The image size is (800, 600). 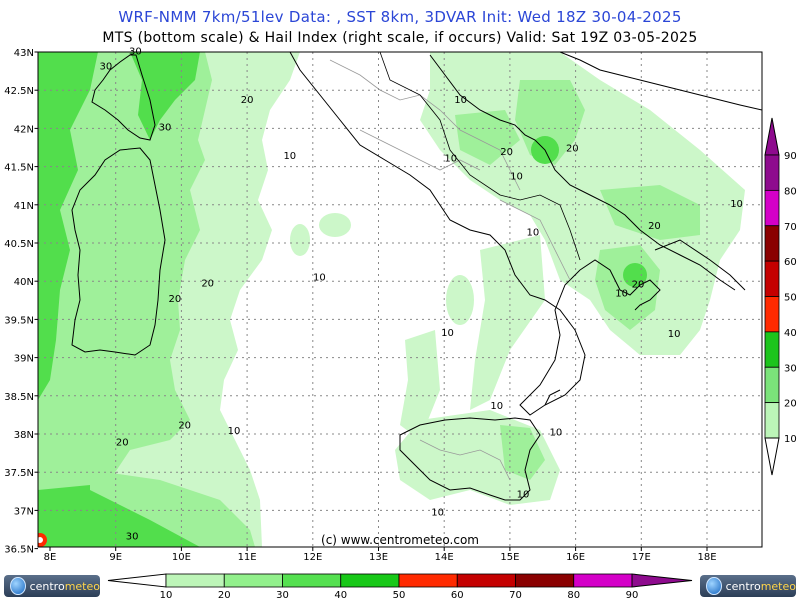 What do you see at coordinates (650, 212) in the screenshot?
I see `mts-area-ionian` at bounding box center [650, 212].